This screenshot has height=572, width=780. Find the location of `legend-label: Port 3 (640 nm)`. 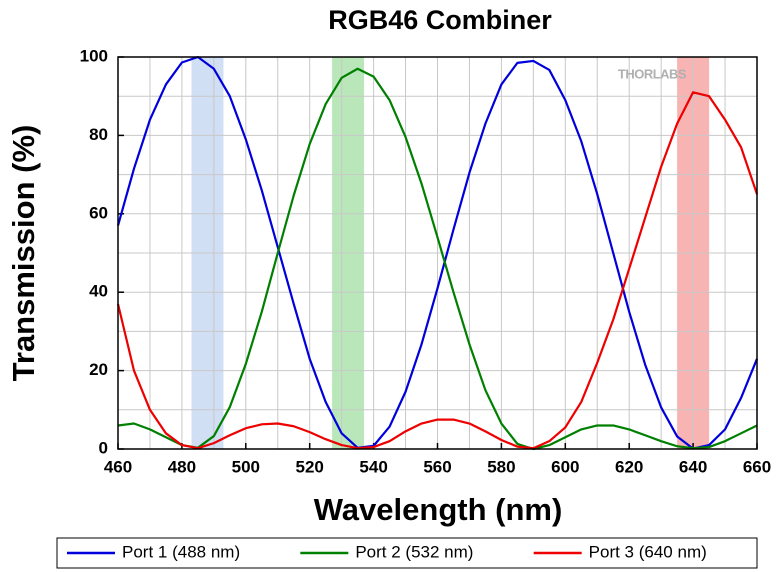

legend-label: Port 3 (640 nm) is located at coordinates (648, 551).